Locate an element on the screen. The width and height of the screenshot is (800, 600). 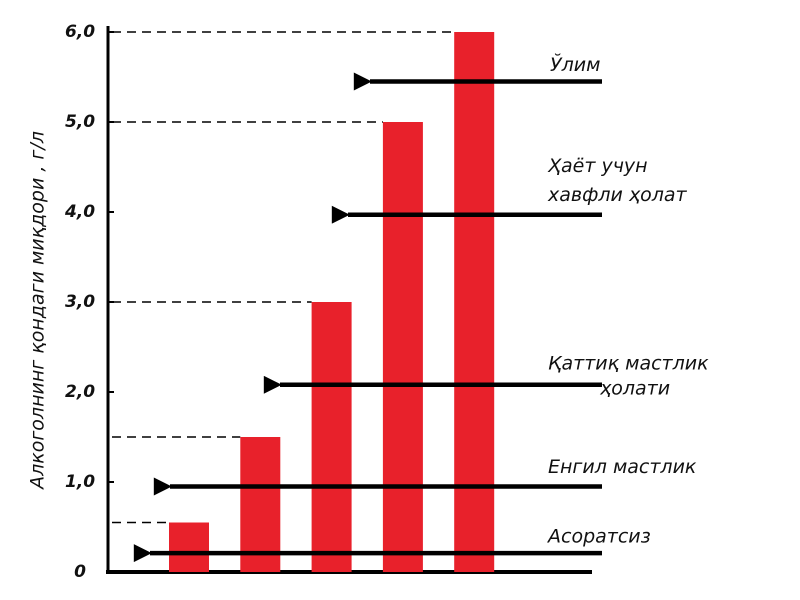
annotation-label: Ўлим is located at coordinates (575, 64).